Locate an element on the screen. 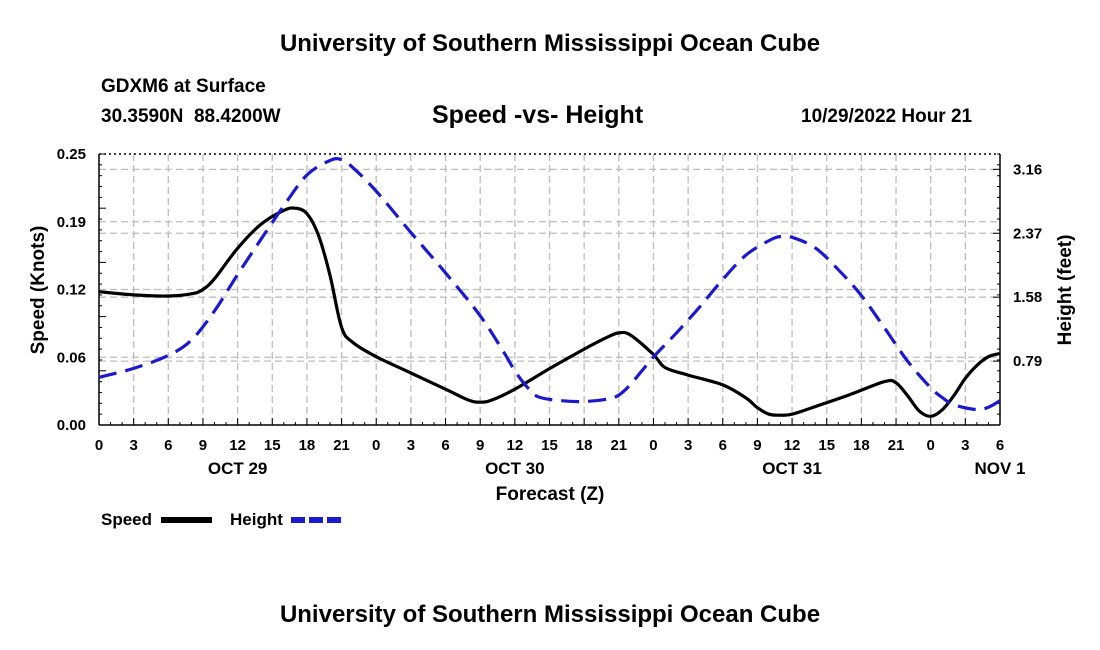  x-axis-title: Forecast (Z) is located at coordinates (550, 494).